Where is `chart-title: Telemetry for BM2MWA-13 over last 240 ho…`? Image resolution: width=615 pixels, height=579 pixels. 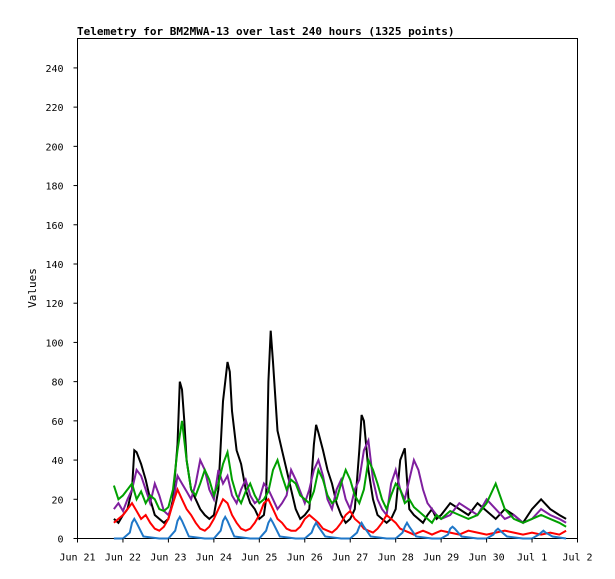 chart-title: Telemetry for BM2MWA-13 over last 240 ho… is located at coordinates (266, 31).